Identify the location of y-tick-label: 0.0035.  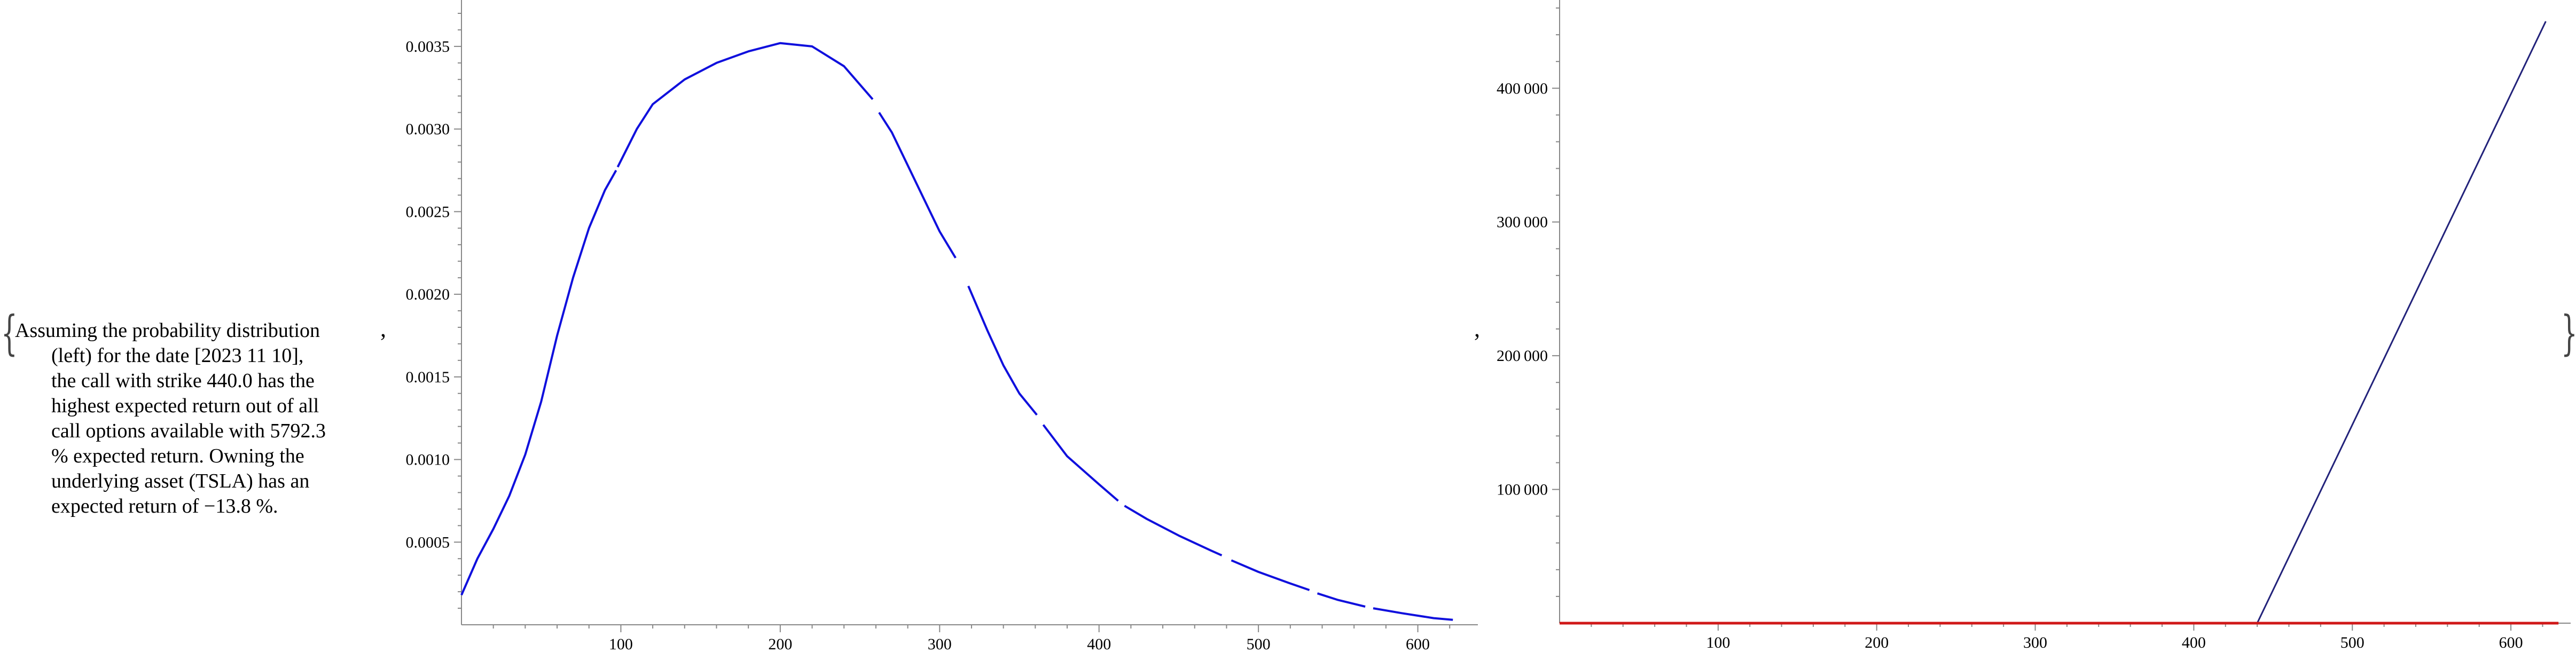
(428, 47).